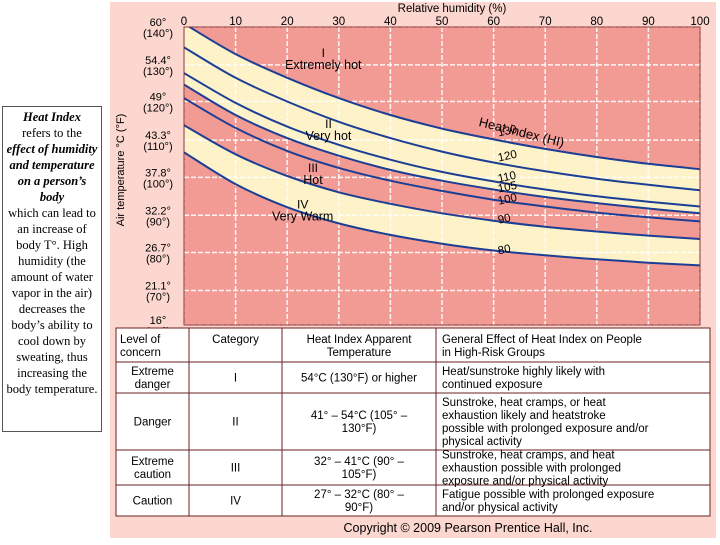  What do you see at coordinates (158, 34) in the screenshot?
I see `y-tick-label-f: (140°)` at bounding box center [158, 34].